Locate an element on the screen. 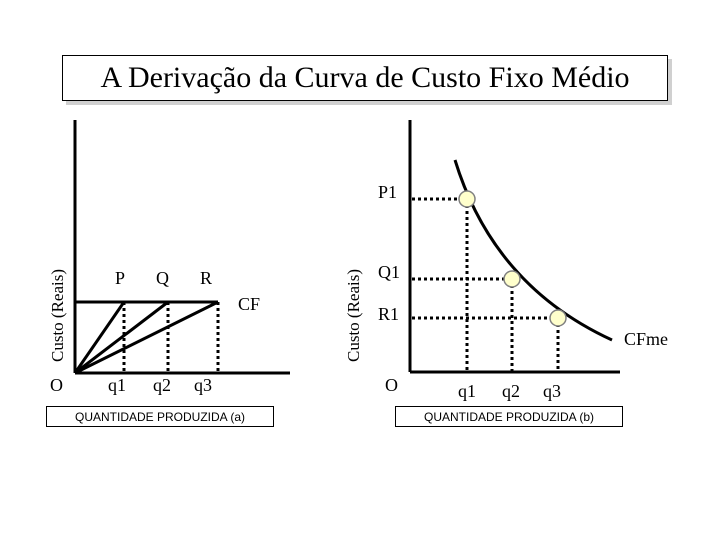  point-p1 is located at coordinates (467, 199).